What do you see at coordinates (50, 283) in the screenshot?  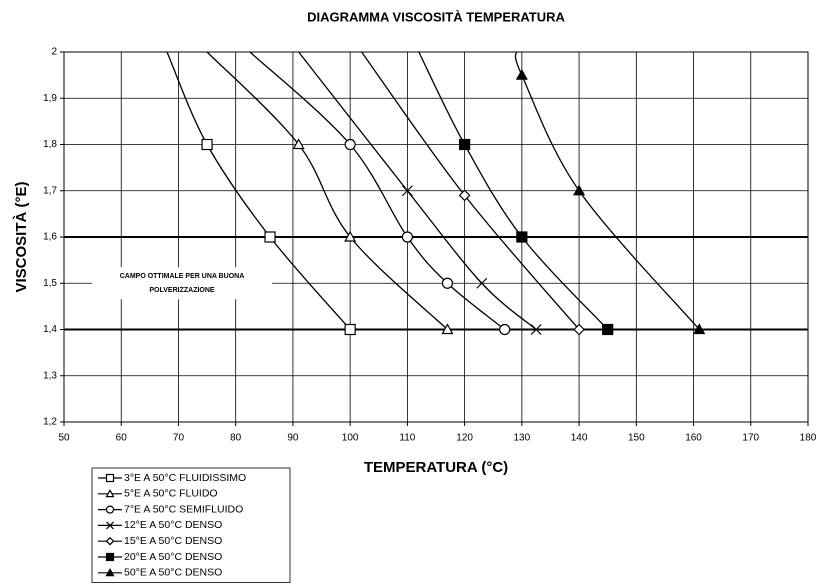 I see `y-tick-label: 1,5` at bounding box center [50, 283].